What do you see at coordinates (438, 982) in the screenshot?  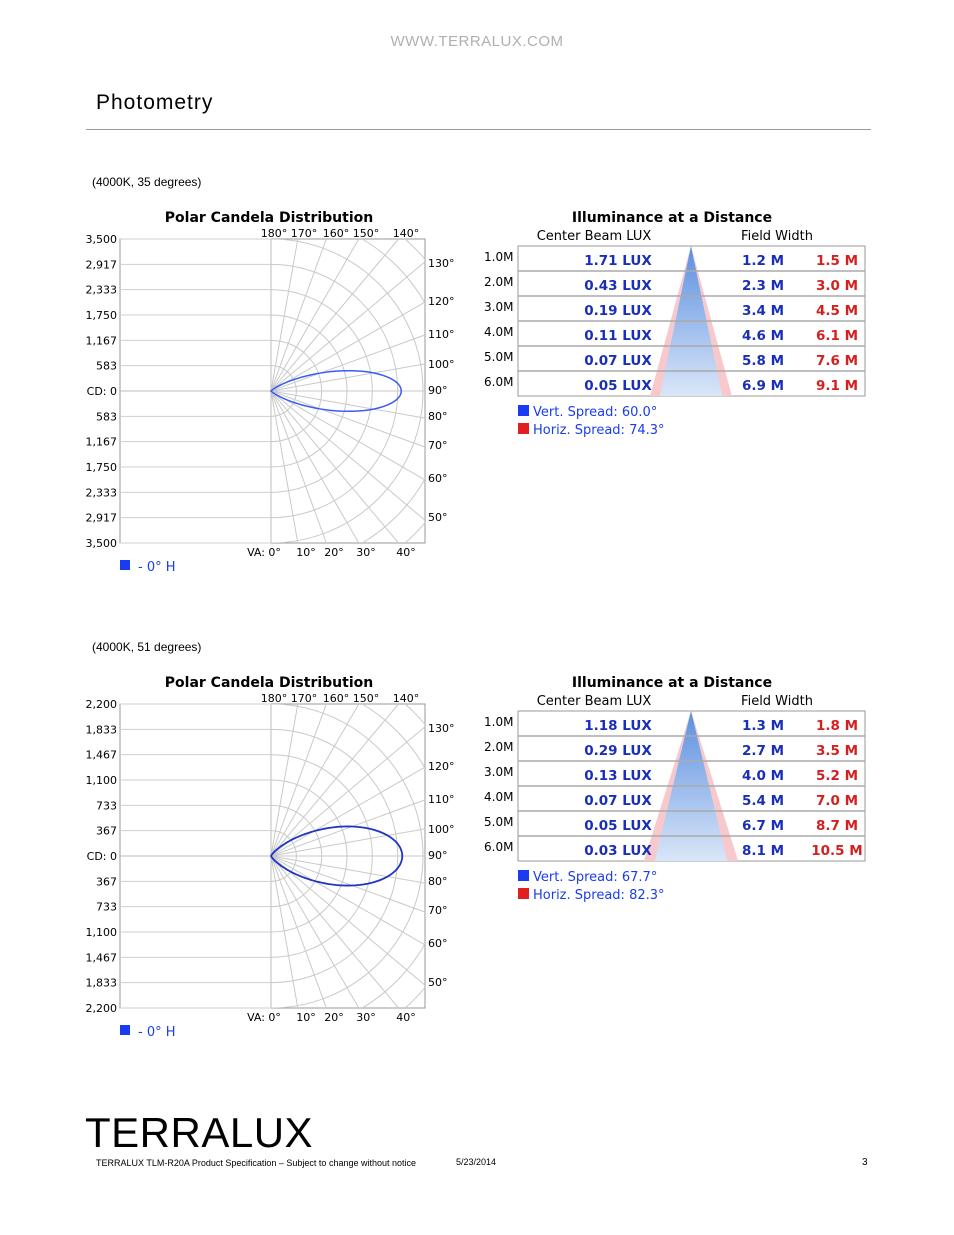 I see `angle-tick-label: 50°` at bounding box center [438, 982].